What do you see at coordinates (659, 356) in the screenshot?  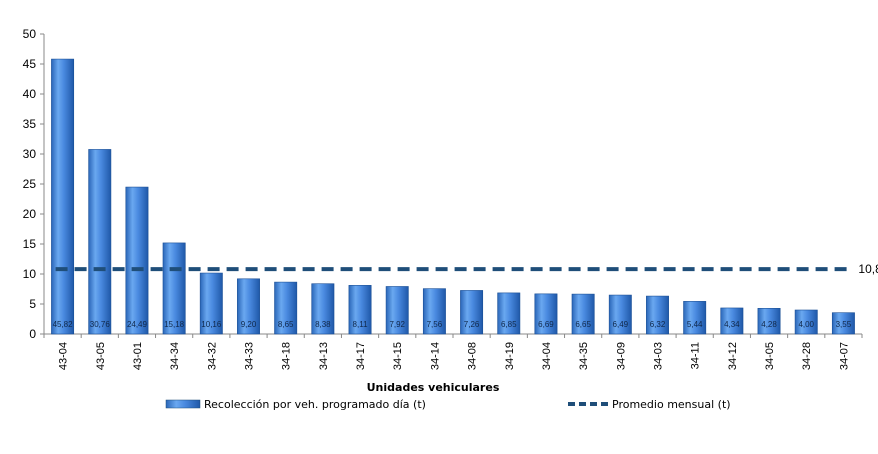 I see `x-tick-label: 34-03` at bounding box center [659, 356].